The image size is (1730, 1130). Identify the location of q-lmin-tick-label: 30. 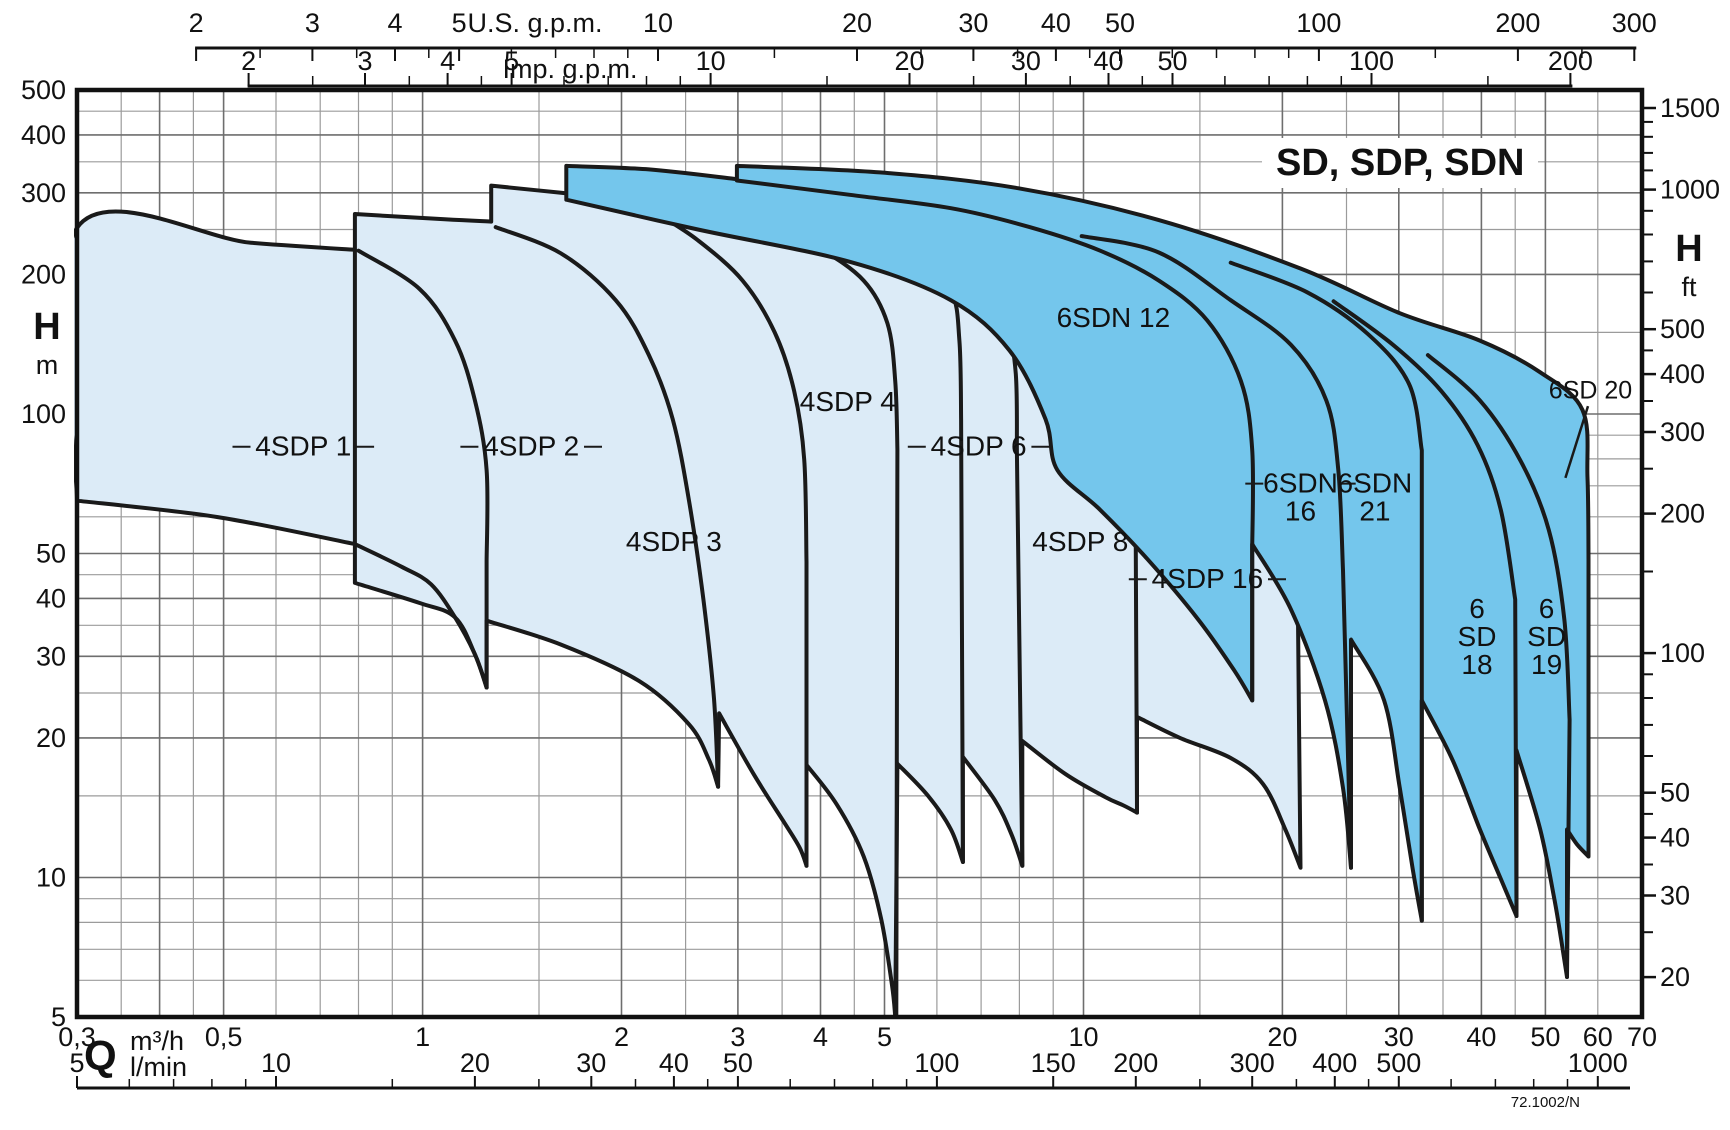
(591, 1063).